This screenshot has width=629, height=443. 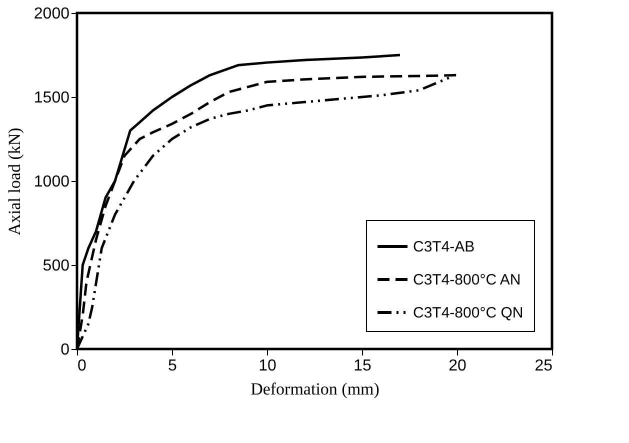 What do you see at coordinates (52, 98) in the screenshot?
I see `y-tick-label: 1500` at bounding box center [52, 98].